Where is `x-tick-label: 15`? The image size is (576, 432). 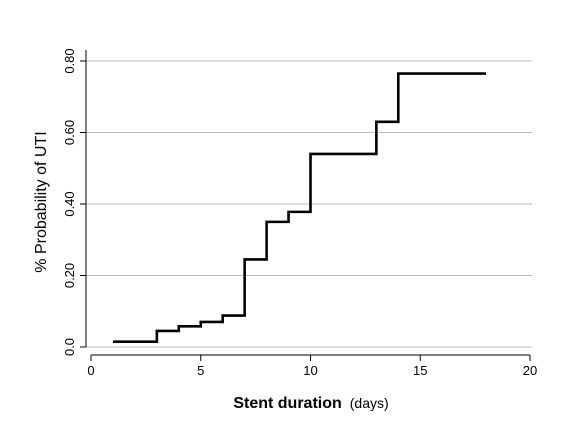 x-tick-label: 15 is located at coordinates (420, 370).